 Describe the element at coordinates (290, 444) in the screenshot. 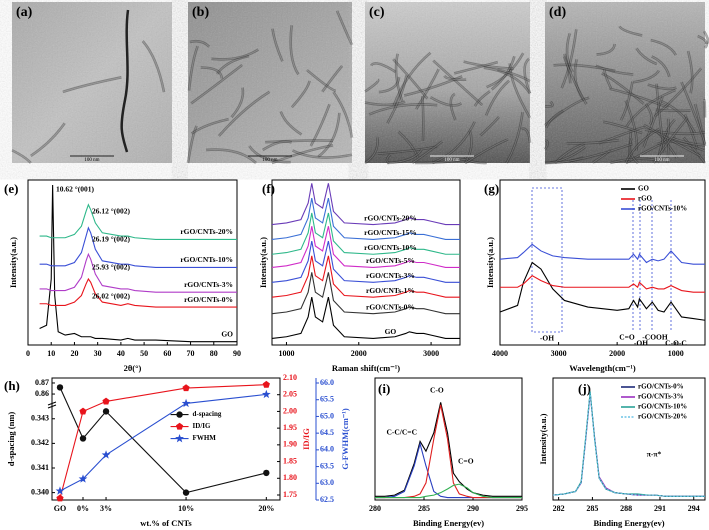

I see `y2-tick-label: 1.90` at that location.